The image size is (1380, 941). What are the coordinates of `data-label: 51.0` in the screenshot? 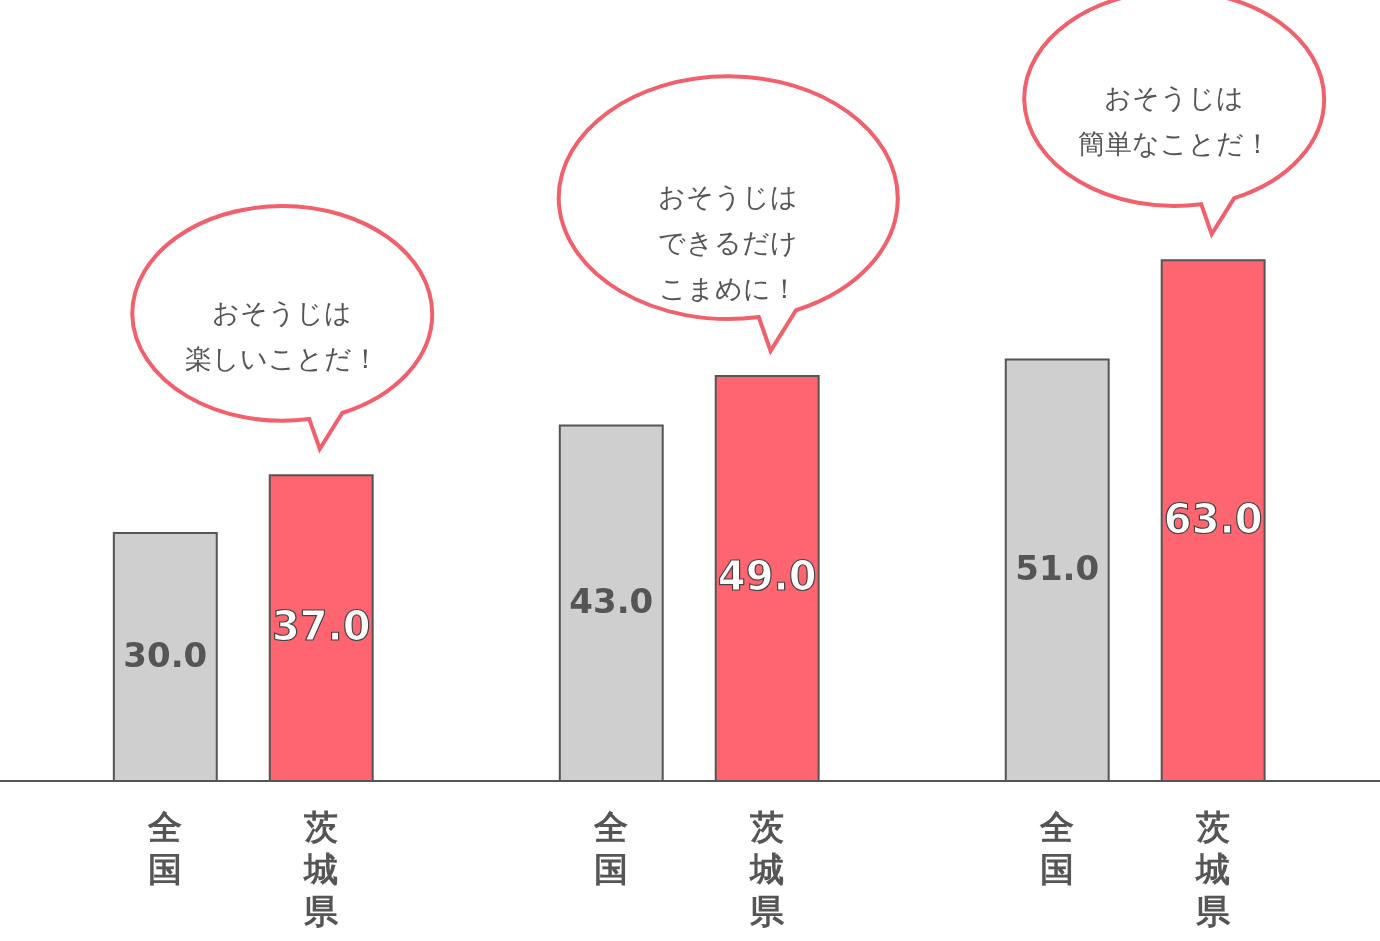 It's located at (1057, 568).